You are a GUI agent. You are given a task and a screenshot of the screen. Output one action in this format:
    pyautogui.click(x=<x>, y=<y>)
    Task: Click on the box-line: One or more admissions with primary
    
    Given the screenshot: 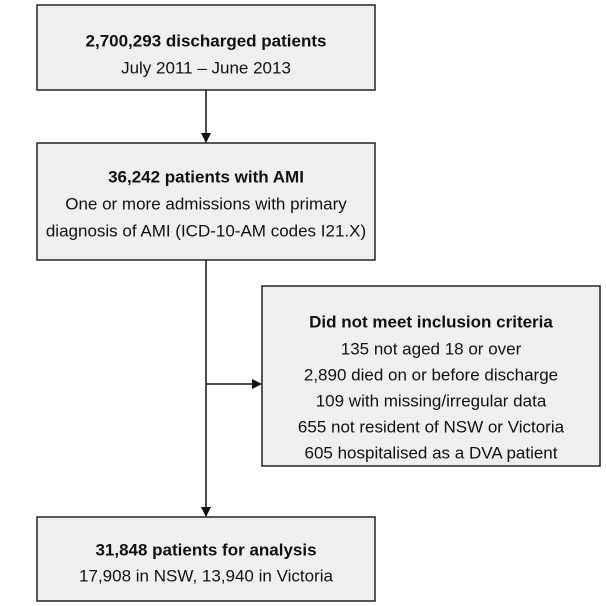 What is the action you would take?
    pyautogui.click(x=206, y=203)
    